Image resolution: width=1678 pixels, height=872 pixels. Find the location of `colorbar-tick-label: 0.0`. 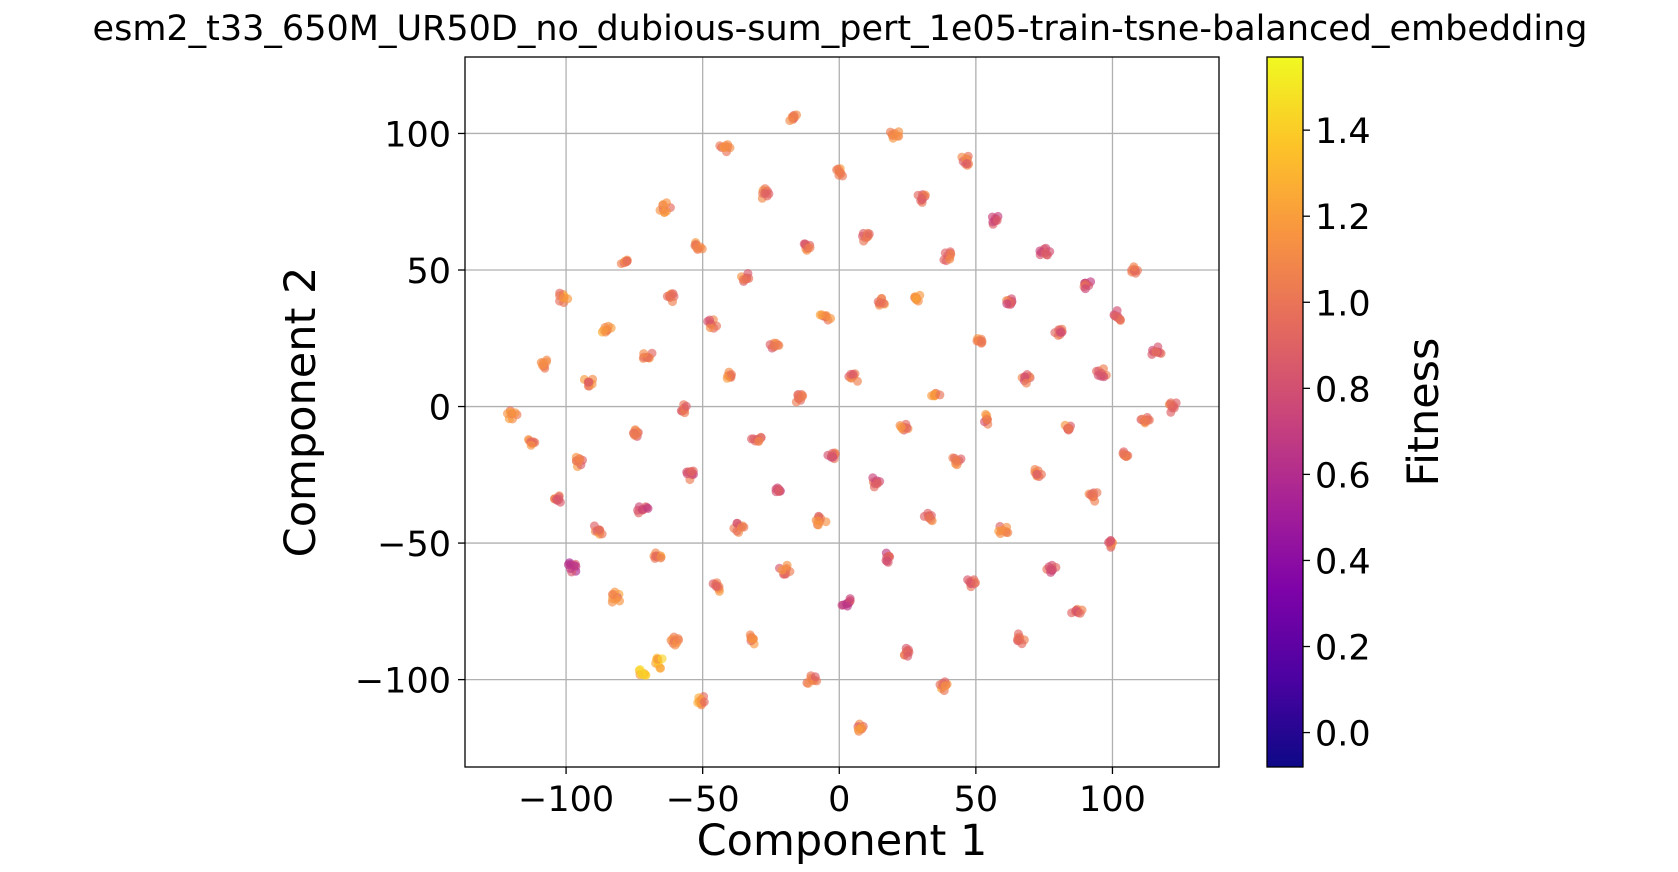

colorbar-tick-label: 0.0 is located at coordinates (1343, 735).